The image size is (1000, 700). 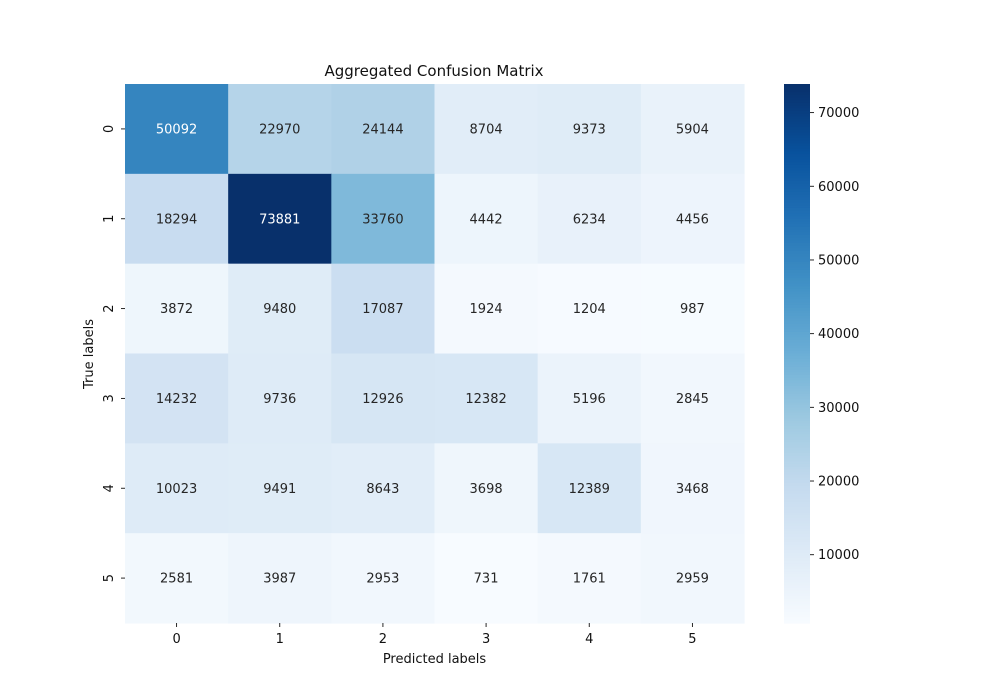 I want to click on cell-value-label: 4456, so click(x=692, y=219).